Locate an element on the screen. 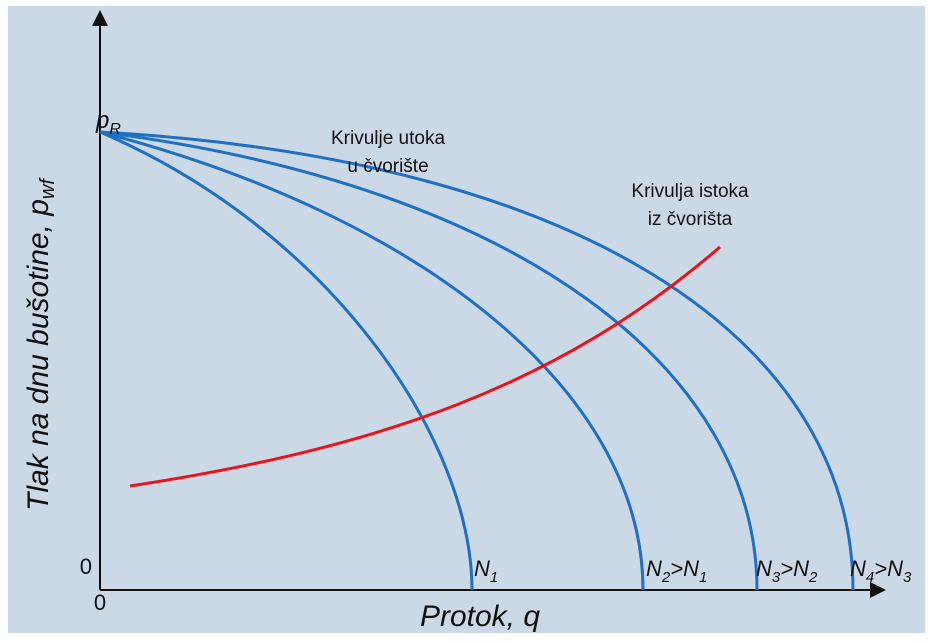  curve-label: N2>N1 is located at coordinates (676, 571).